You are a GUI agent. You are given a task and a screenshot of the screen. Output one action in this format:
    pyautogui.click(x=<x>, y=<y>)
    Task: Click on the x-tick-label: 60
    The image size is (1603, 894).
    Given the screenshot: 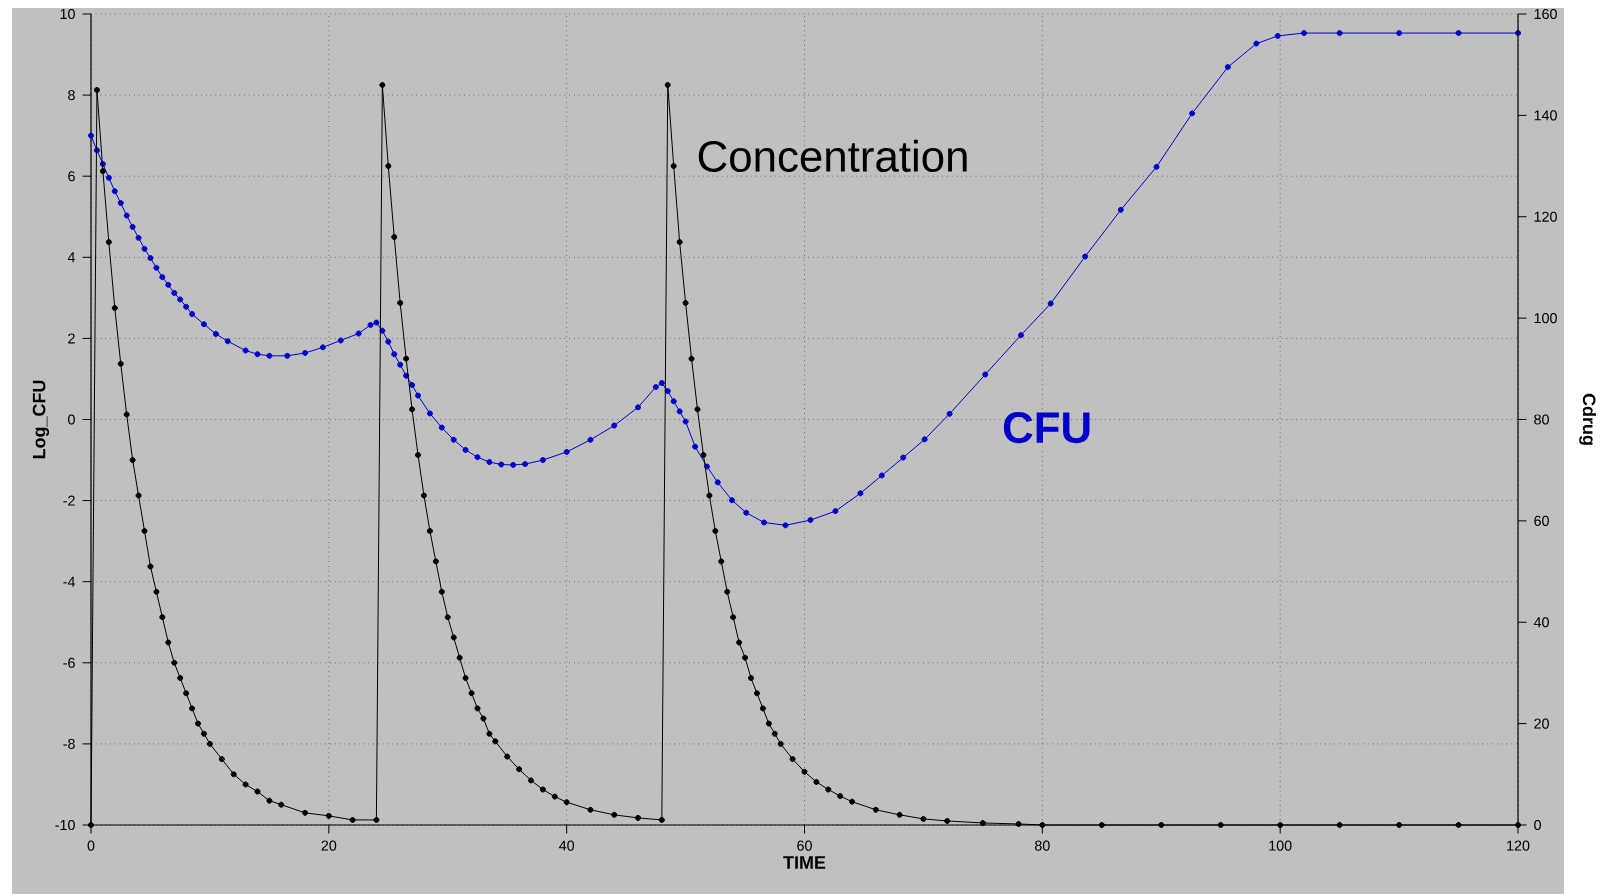 What is the action you would take?
    pyautogui.click(x=804, y=845)
    